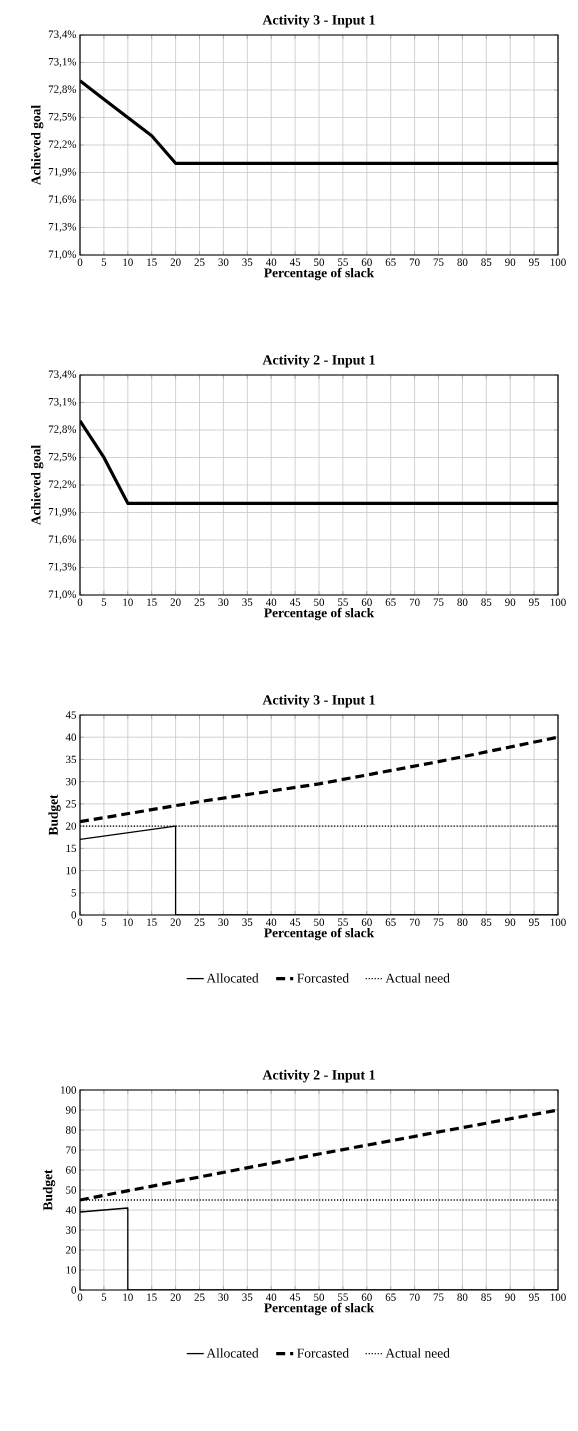 This screenshot has width=578, height=1431. I want to click on legend-label: Forcasted, so click(323, 1353).